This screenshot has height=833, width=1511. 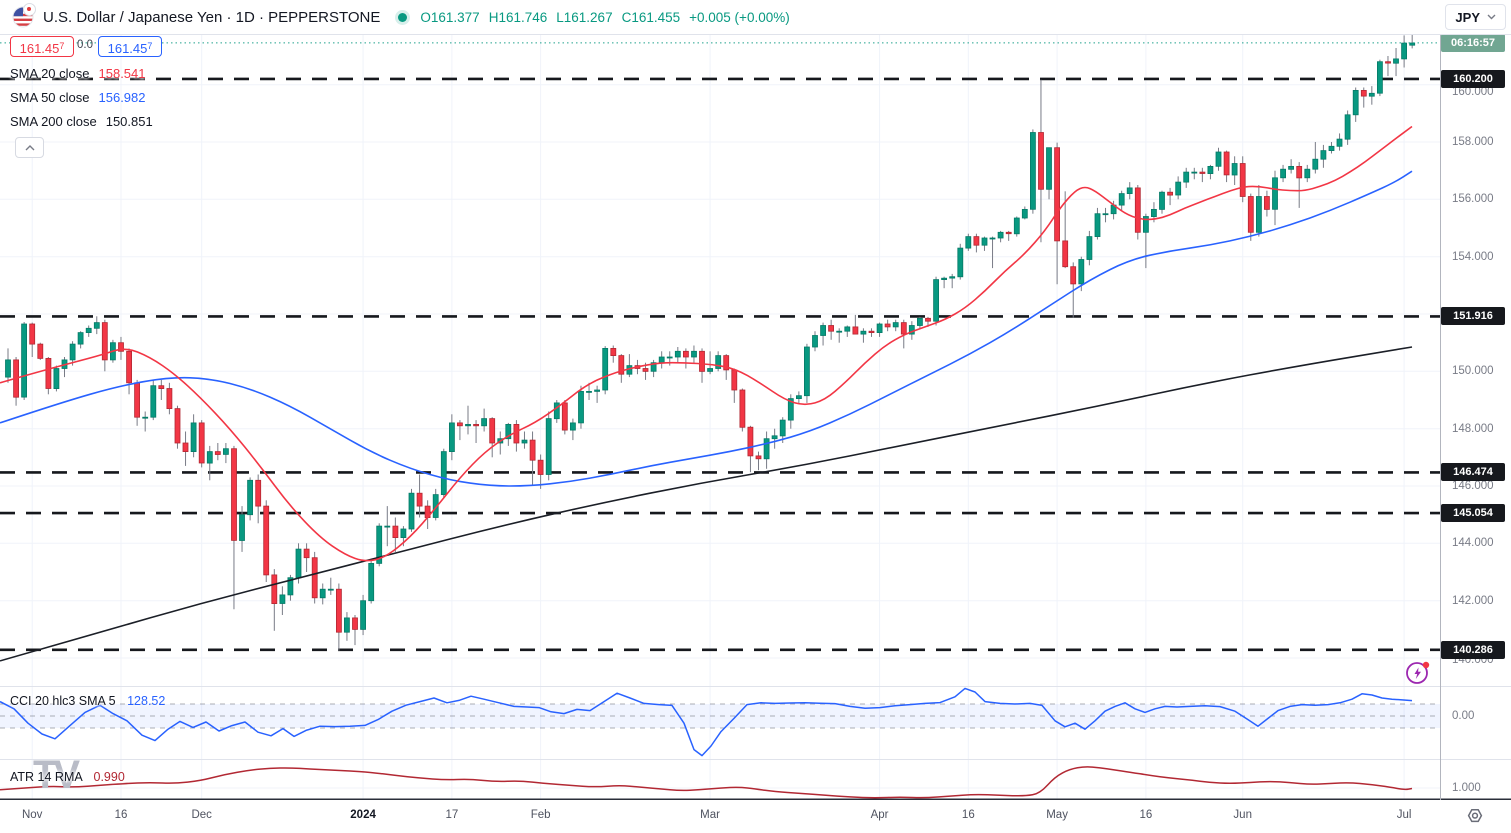 I want to click on cci-legend: CCI 20 hlc3 SMA 5 128.52, so click(x=88, y=701).